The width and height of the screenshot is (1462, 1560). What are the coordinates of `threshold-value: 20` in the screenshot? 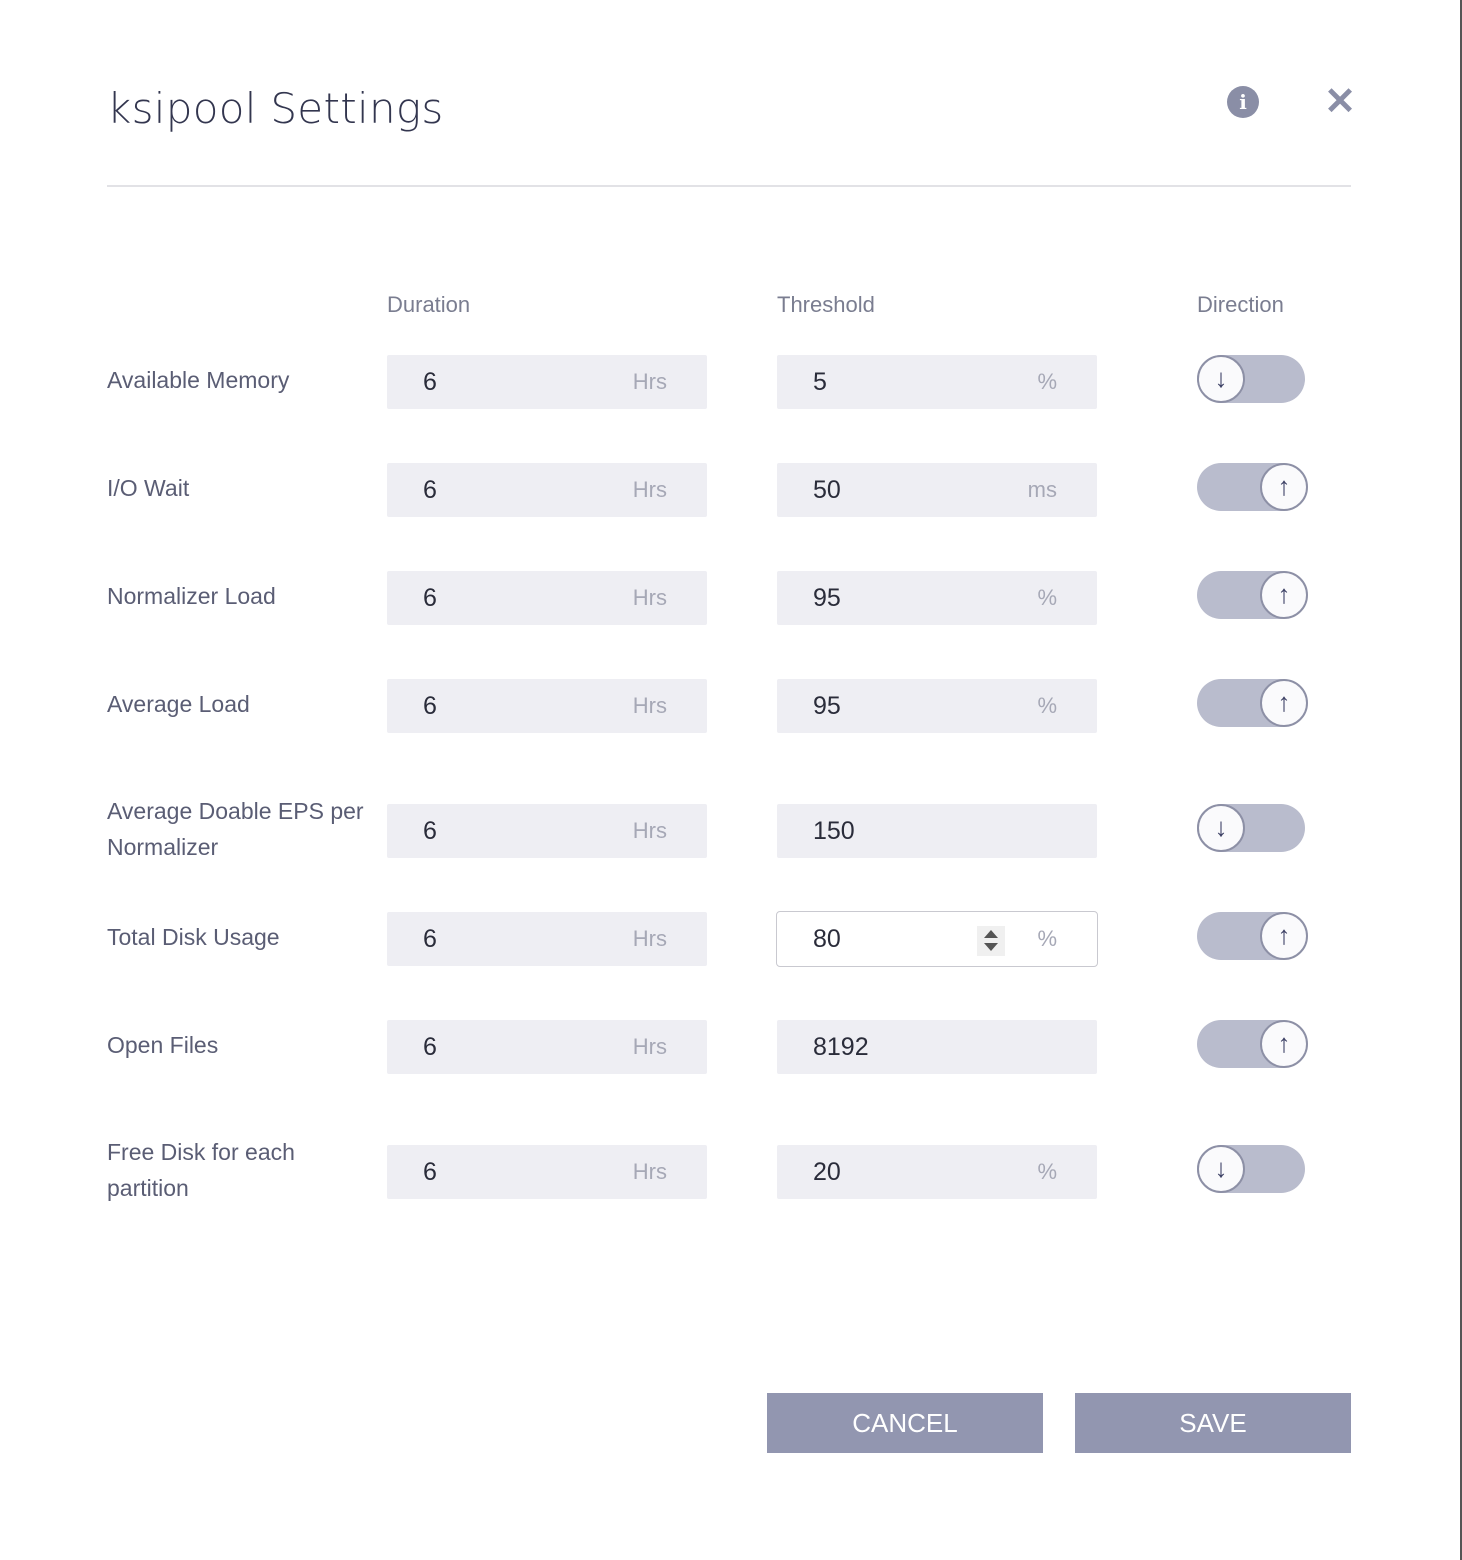 It's located at (827, 1172).